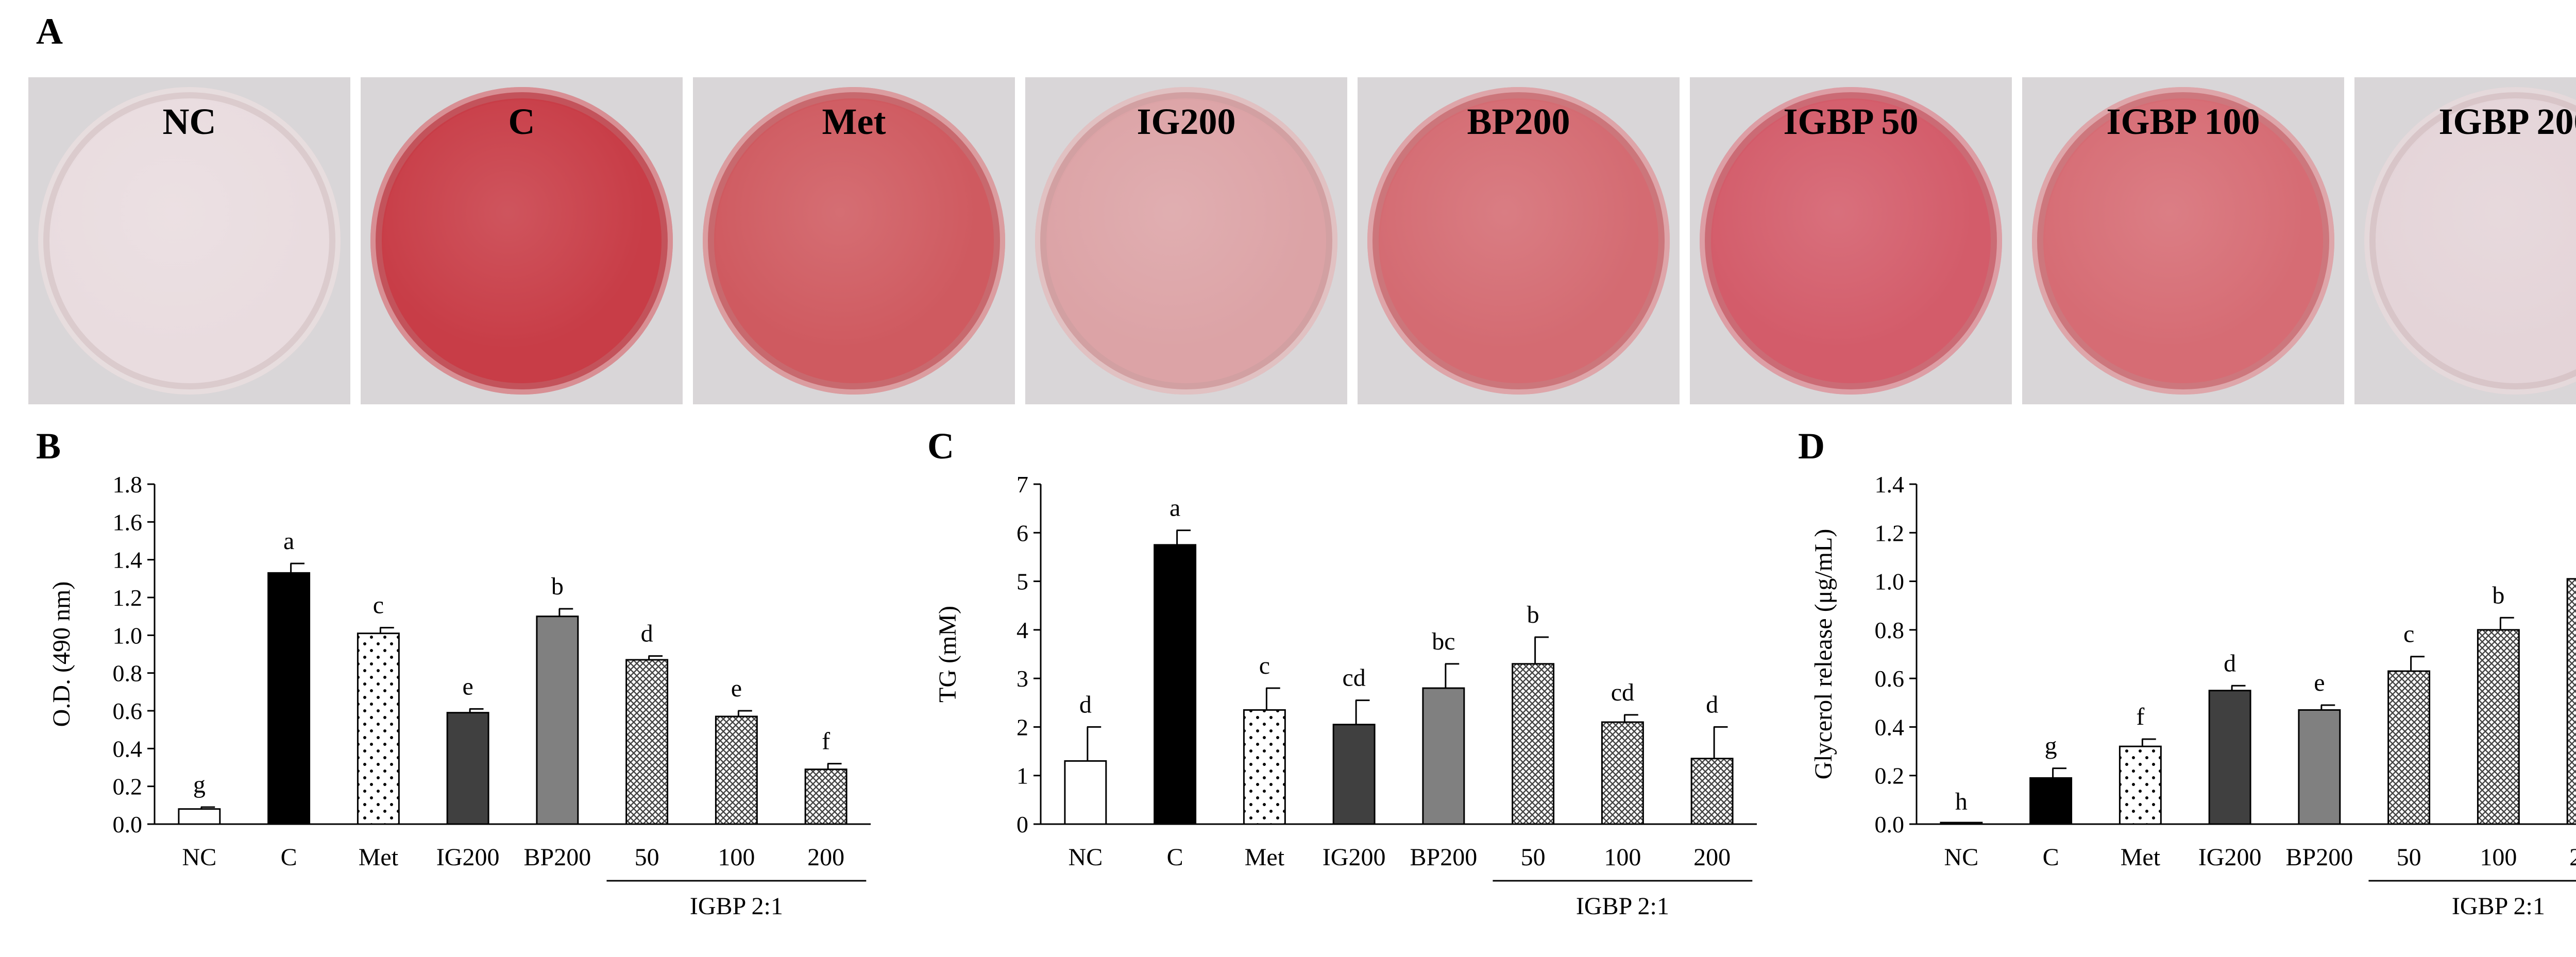 This screenshot has width=2576, height=957. Describe the element at coordinates (2230, 857) in the screenshot. I see `category-label: IG200` at that location.